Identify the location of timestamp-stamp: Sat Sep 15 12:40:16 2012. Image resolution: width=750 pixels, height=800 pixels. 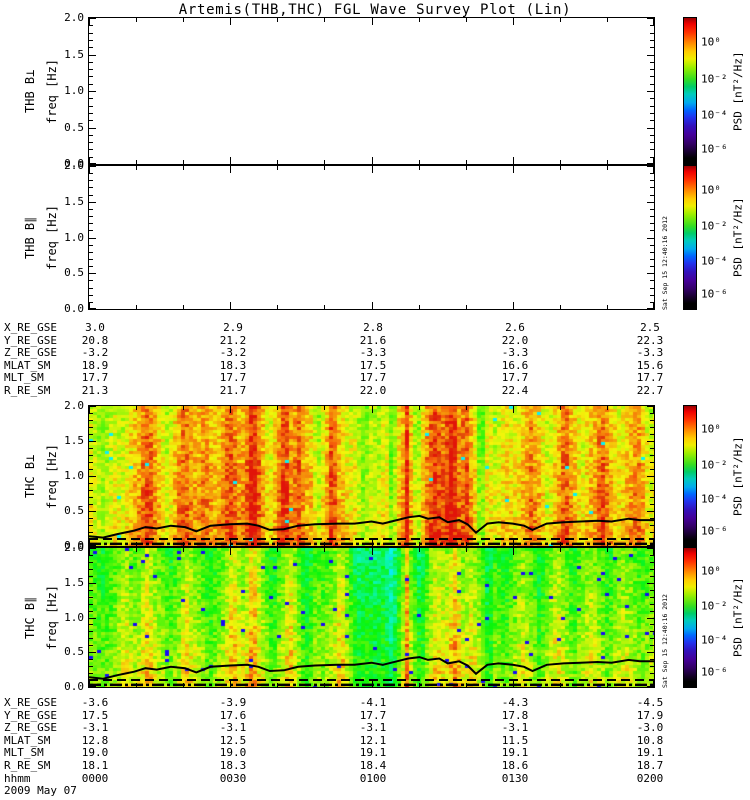
(665, 641).